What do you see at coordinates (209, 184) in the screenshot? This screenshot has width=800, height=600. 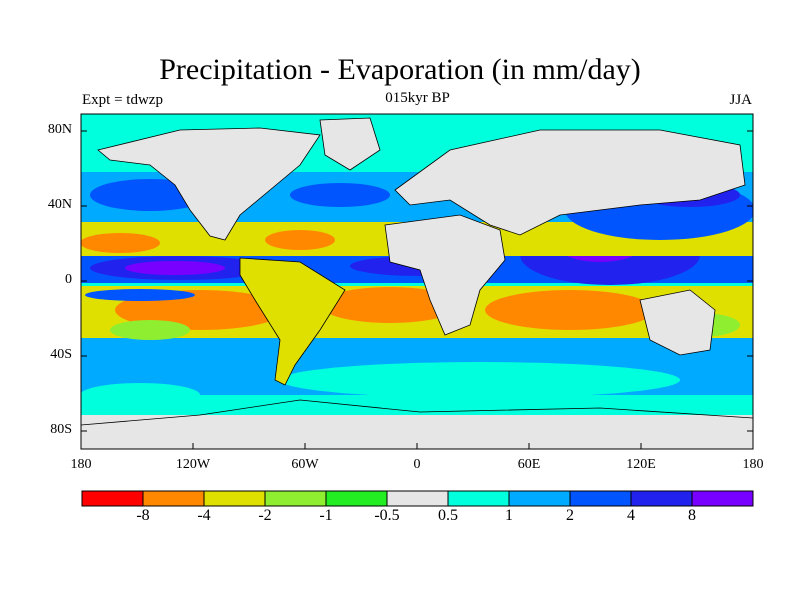 I see `north-america` at bounding box center [209, 184].